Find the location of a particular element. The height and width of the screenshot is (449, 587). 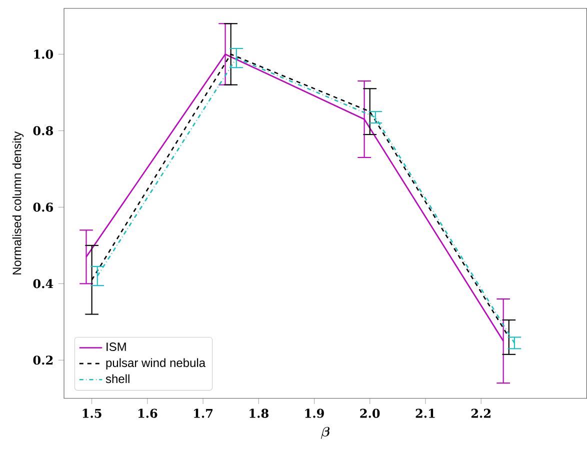

legend-label: ISM is located at coordinates (116, 347).